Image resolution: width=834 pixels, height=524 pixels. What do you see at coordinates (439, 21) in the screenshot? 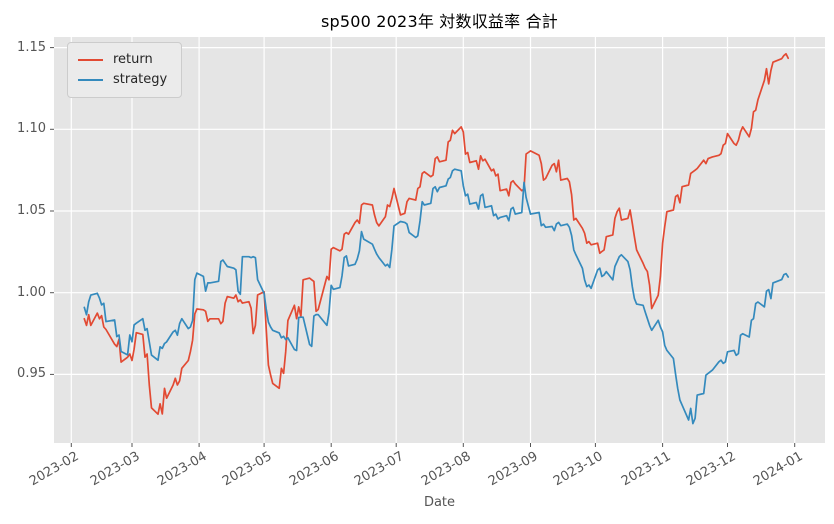
I see `chart-title: sp500 2023年 対数収益率 合計` at bounding box center [439, 21].